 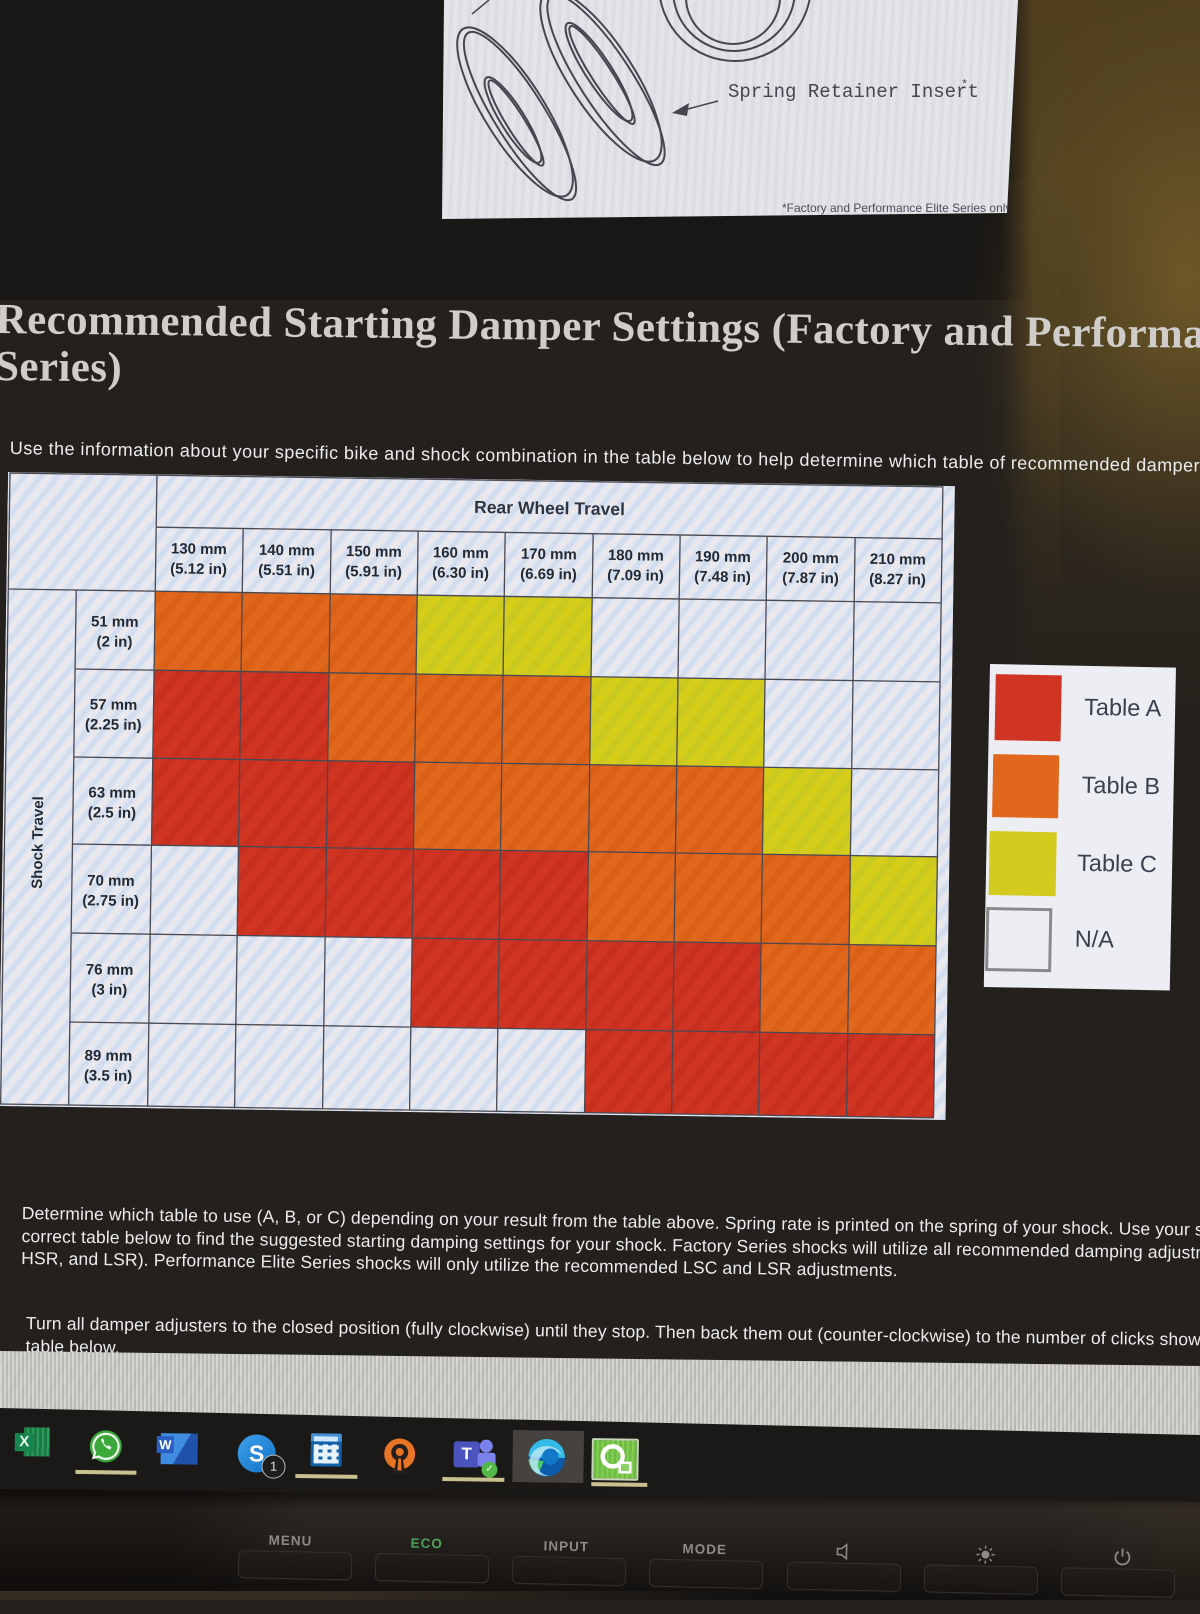 I want to click on svg-text: 130 mm, so click(x=199, y=549).